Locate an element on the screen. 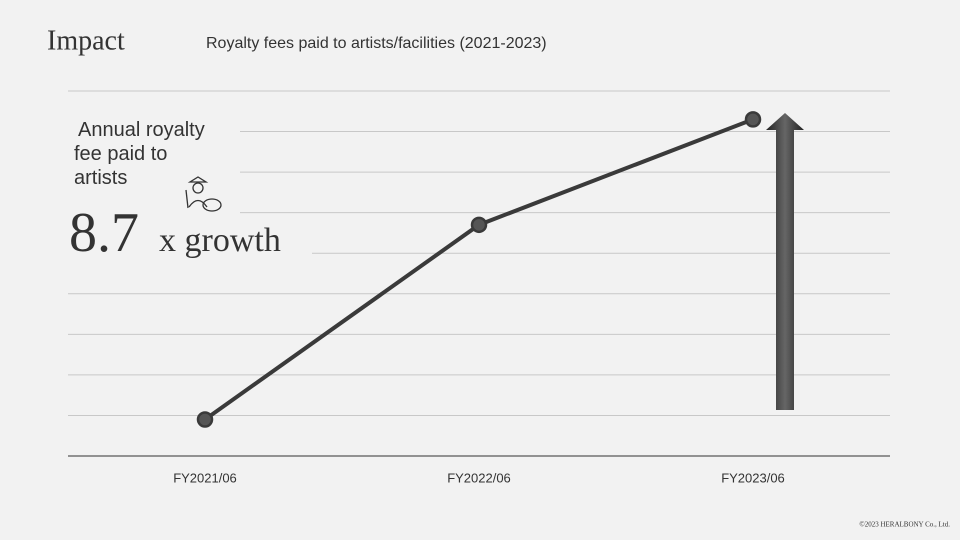  growth-arrow is located at coordinates (785, 261).